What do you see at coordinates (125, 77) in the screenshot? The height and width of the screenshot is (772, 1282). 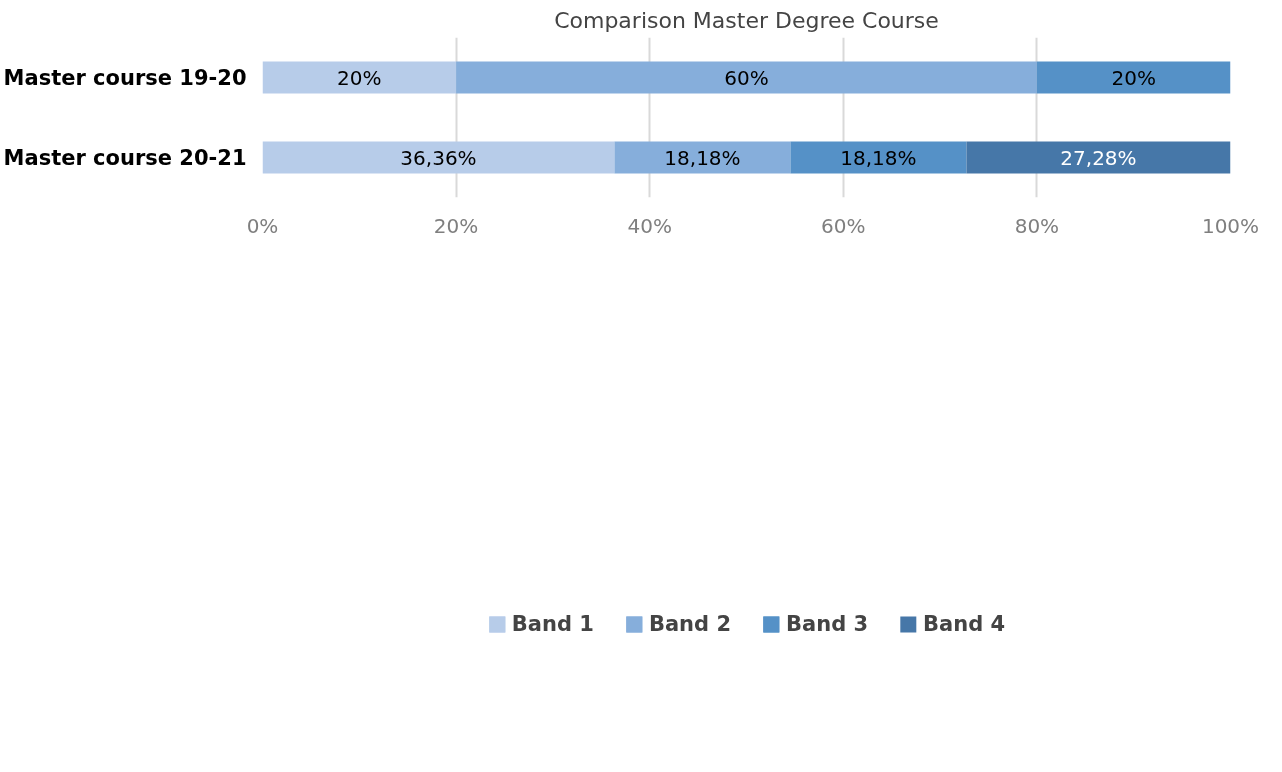 I see `y-tick-label: Master course 19-20` at bounding box center [125, 77].